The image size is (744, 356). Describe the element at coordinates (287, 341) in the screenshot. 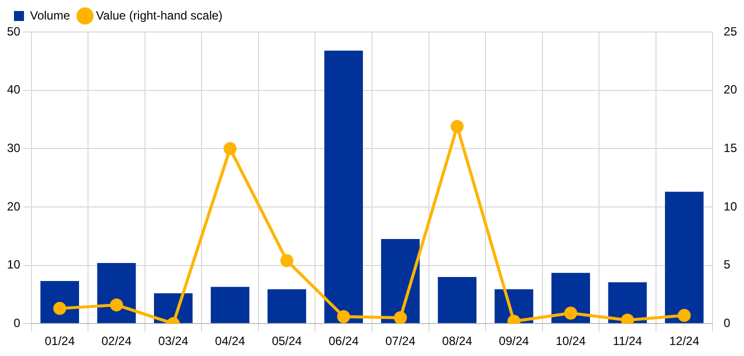

I see `x-tick-label: 05/24` at that location.